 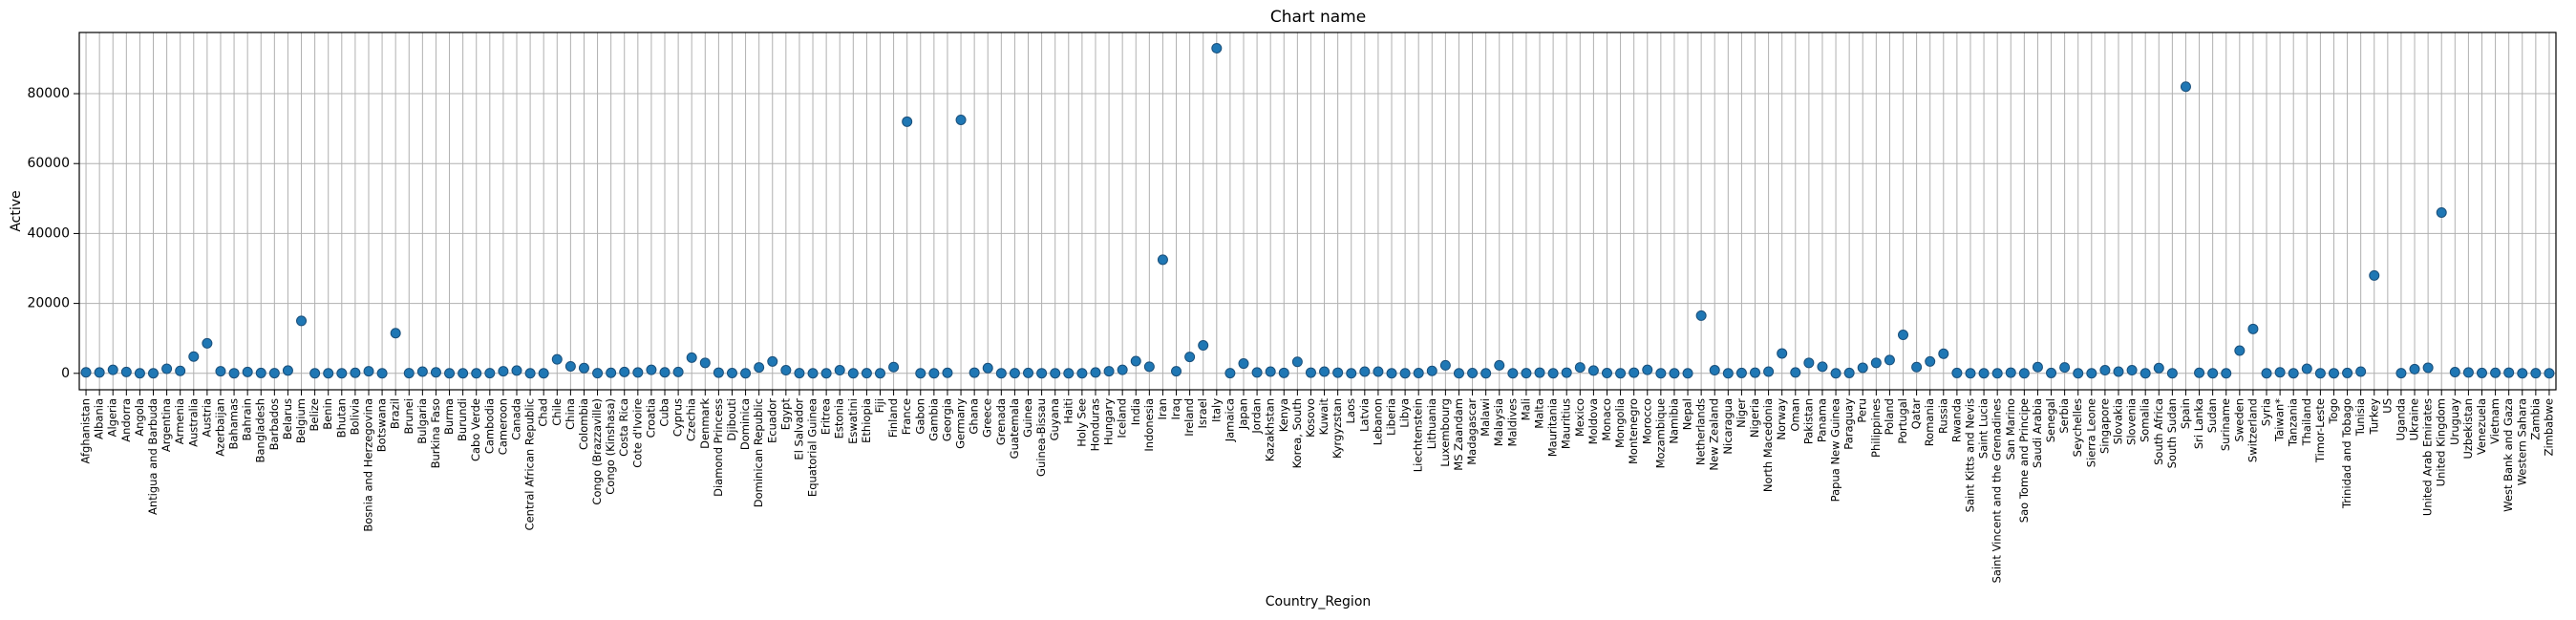 I want to click on x-axis-label: Country_Region, so click(x=1319, y=602).